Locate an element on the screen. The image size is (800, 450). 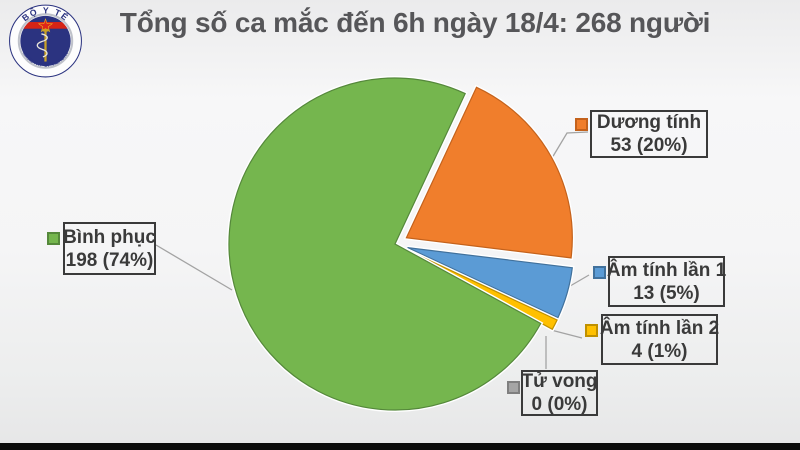
data-label-0: Dương tính 53 (20%) is located at coordinates (649, 134).